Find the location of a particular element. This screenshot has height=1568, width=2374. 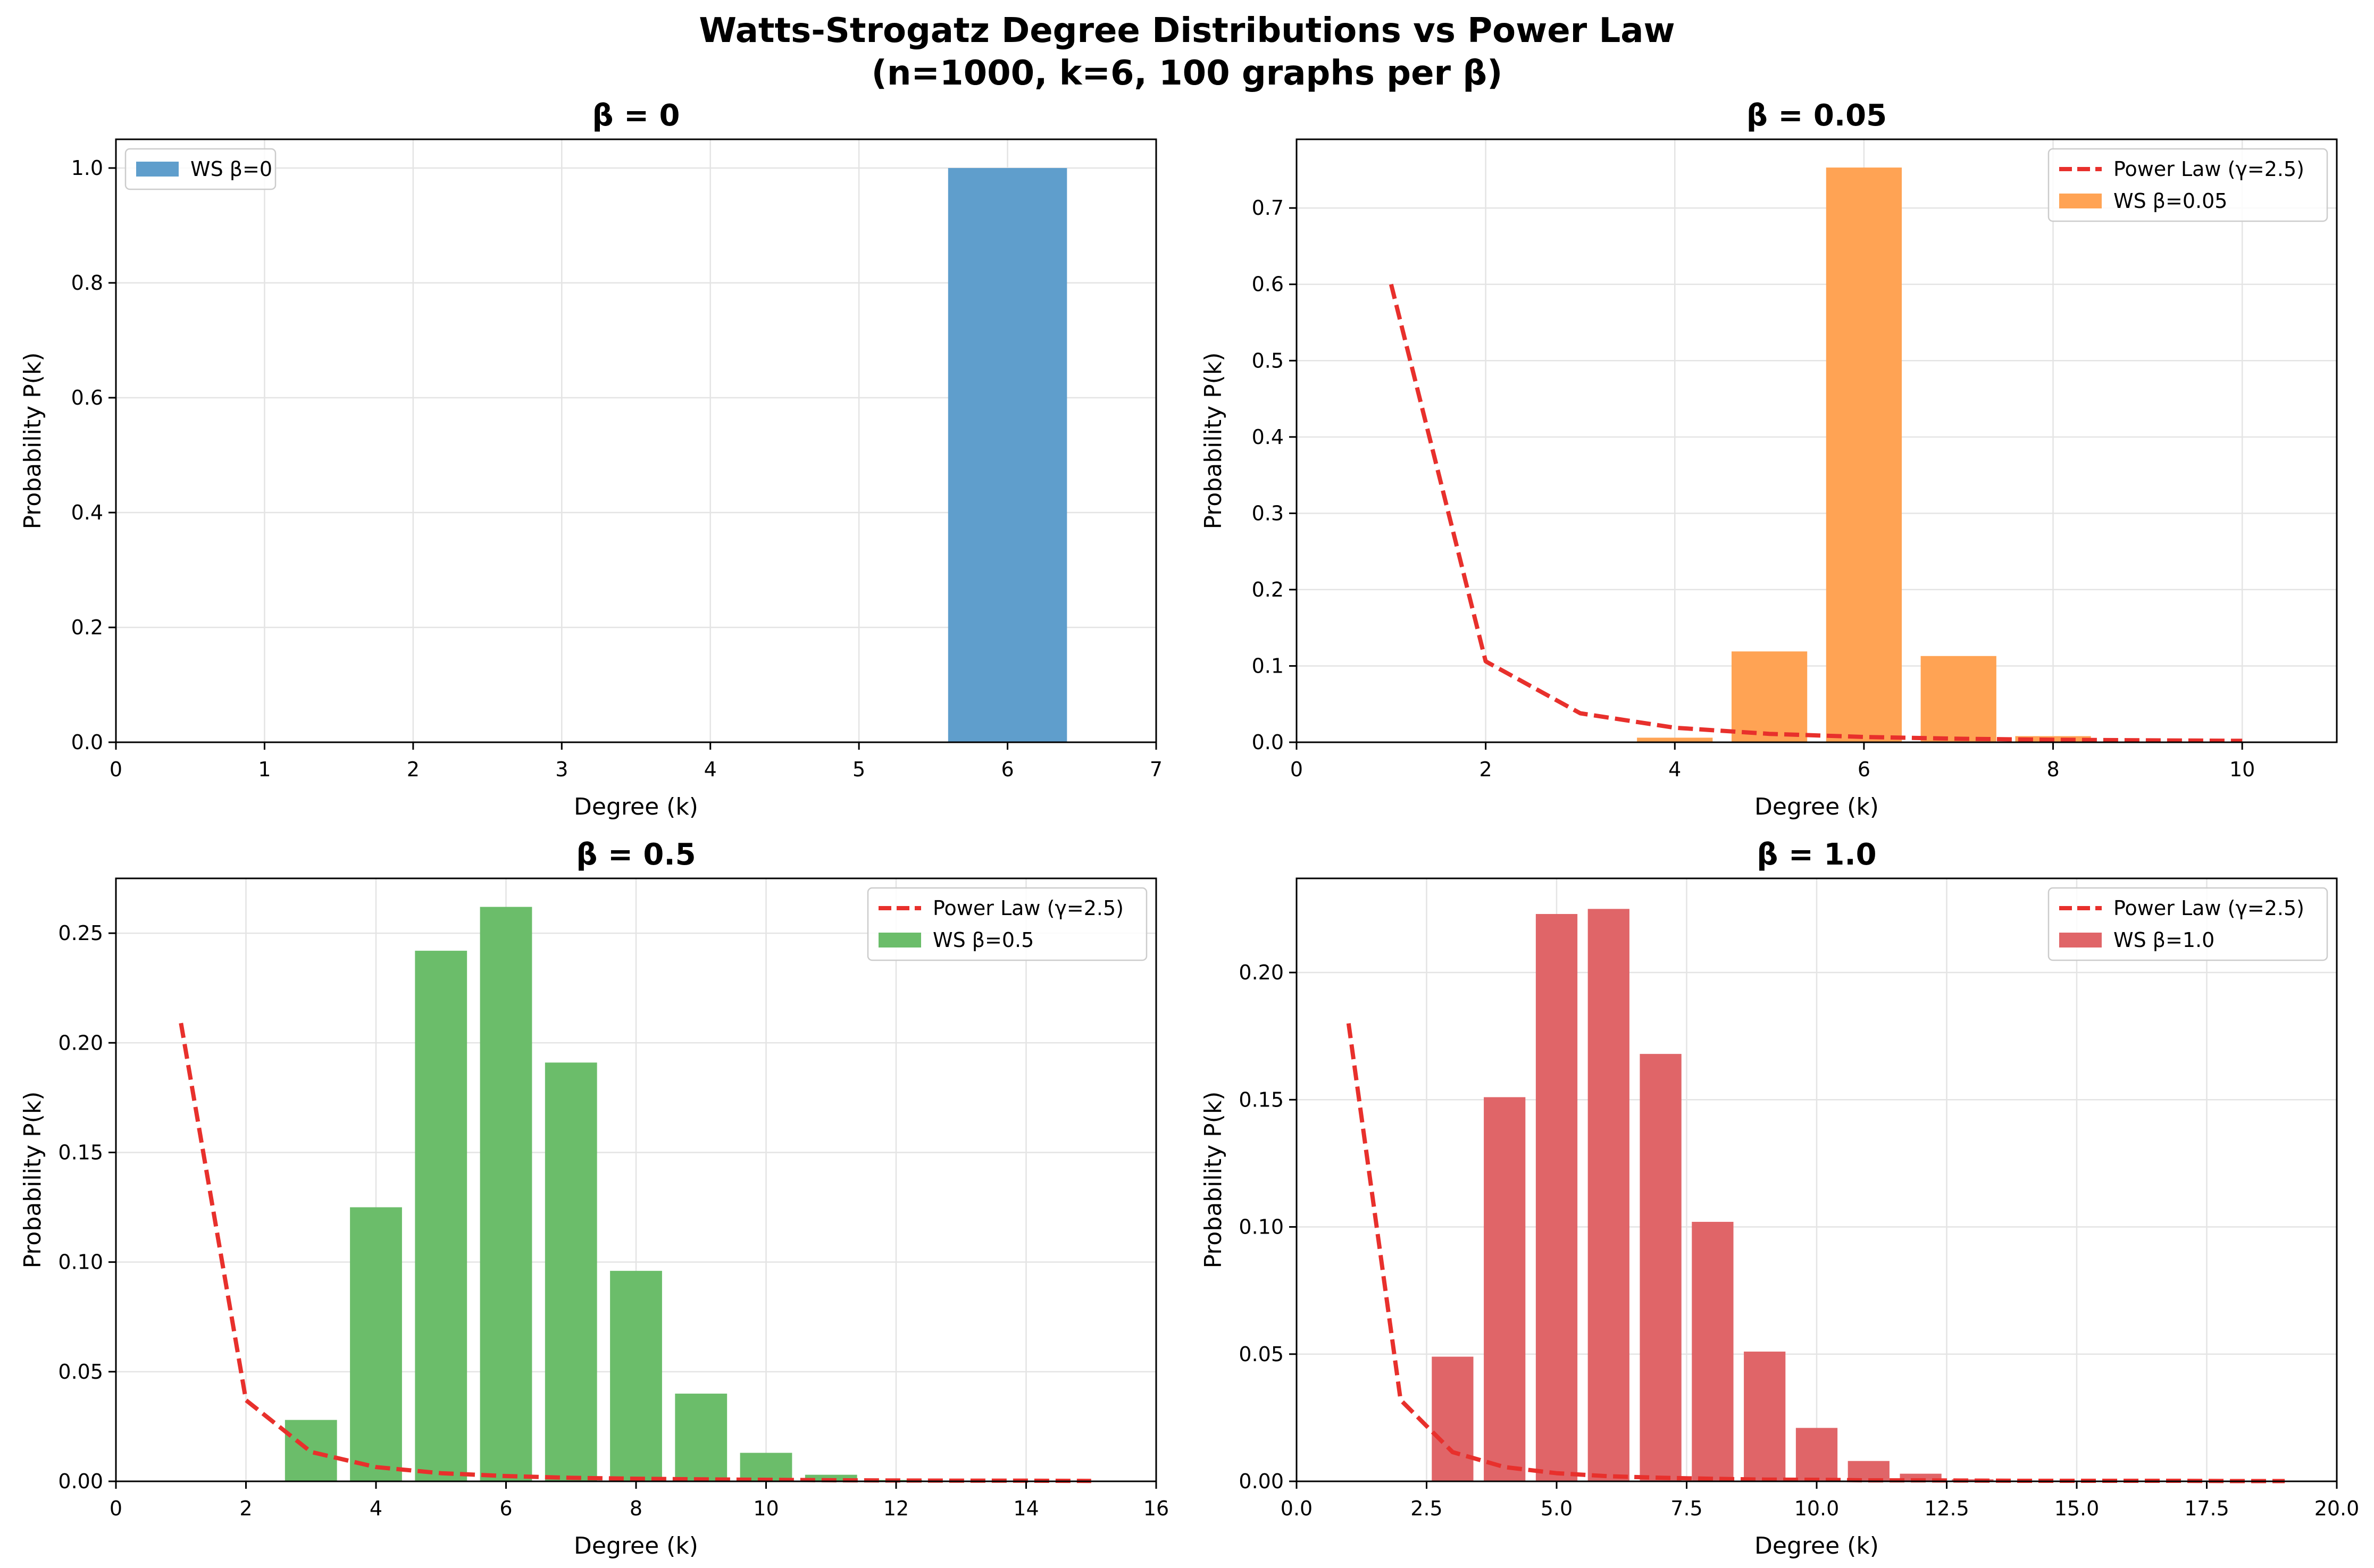

legend-label: WS β=0 is located at coordinates (231, 169).